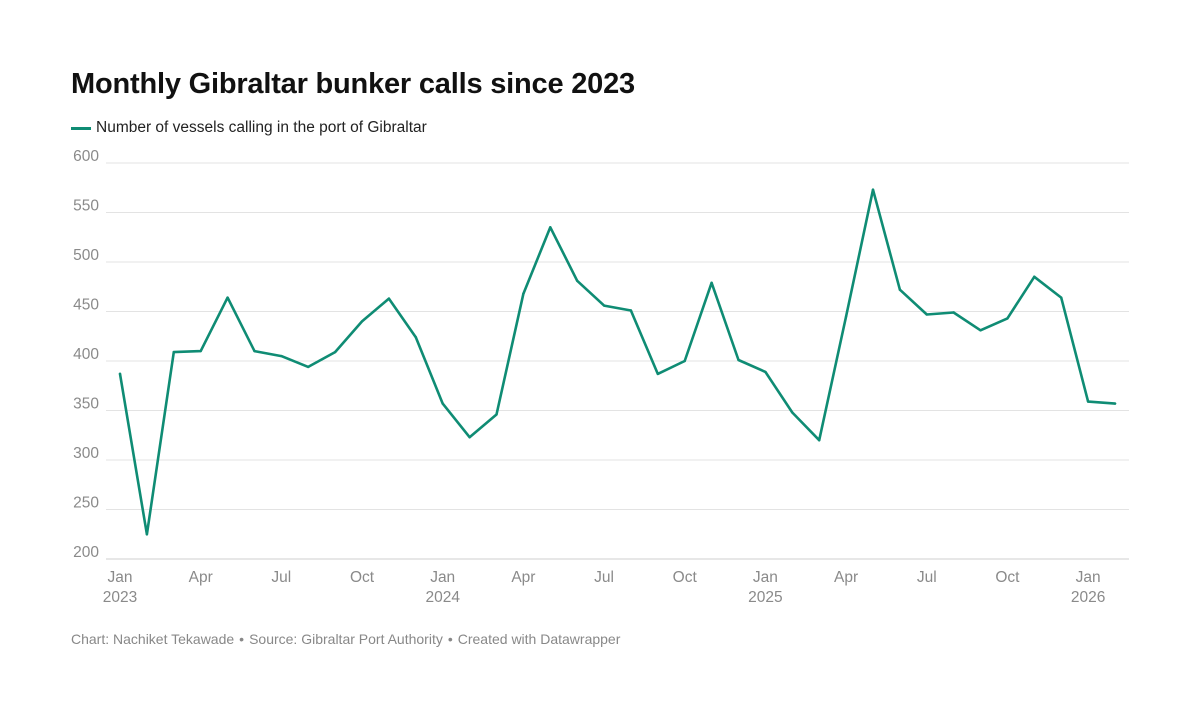  Describe the element at coordinates (442, 597) in the screenshot. I see `x-tick-year-label: 2024` at that location.